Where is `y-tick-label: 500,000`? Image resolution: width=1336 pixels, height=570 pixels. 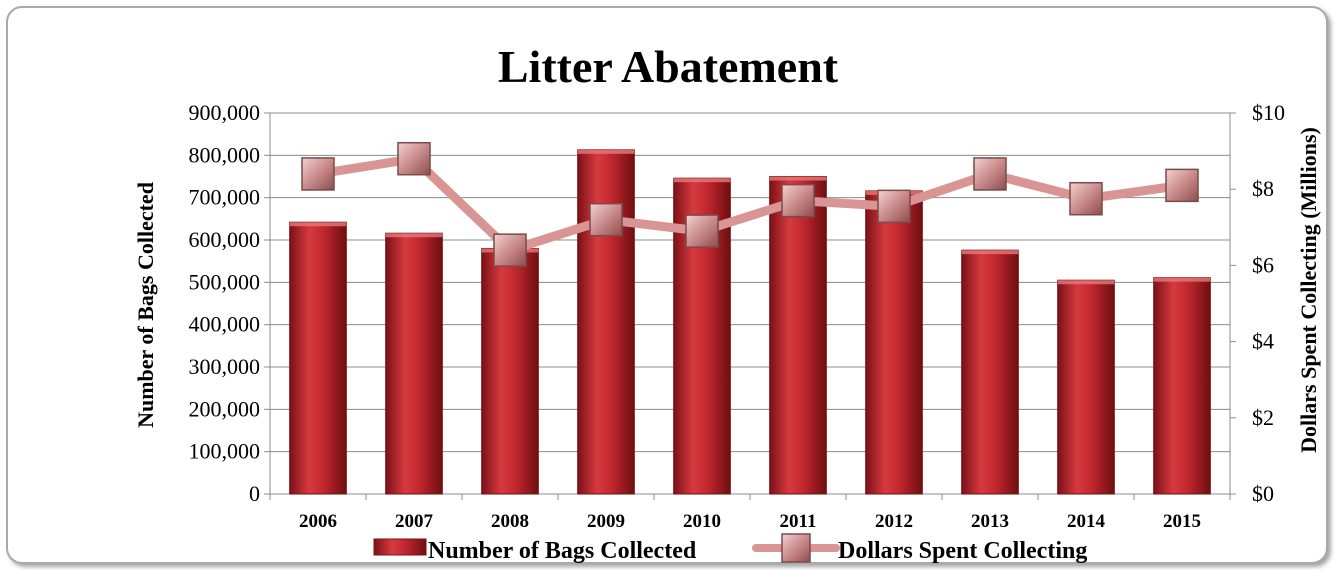
y-tick-label: 500,000 is located at coordinates (225, 281).